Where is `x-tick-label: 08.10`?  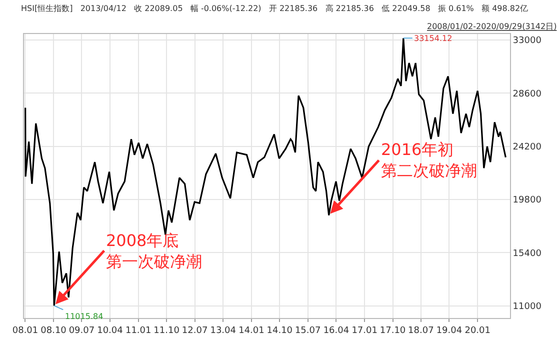 x-tick-label: 08.10 is located at coordinates (53, 331).